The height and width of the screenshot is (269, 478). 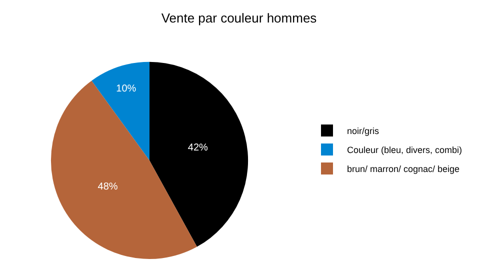 I want to click on legend-label: brun/ marron/ cognac/ beige, so click(x=403, y=169).